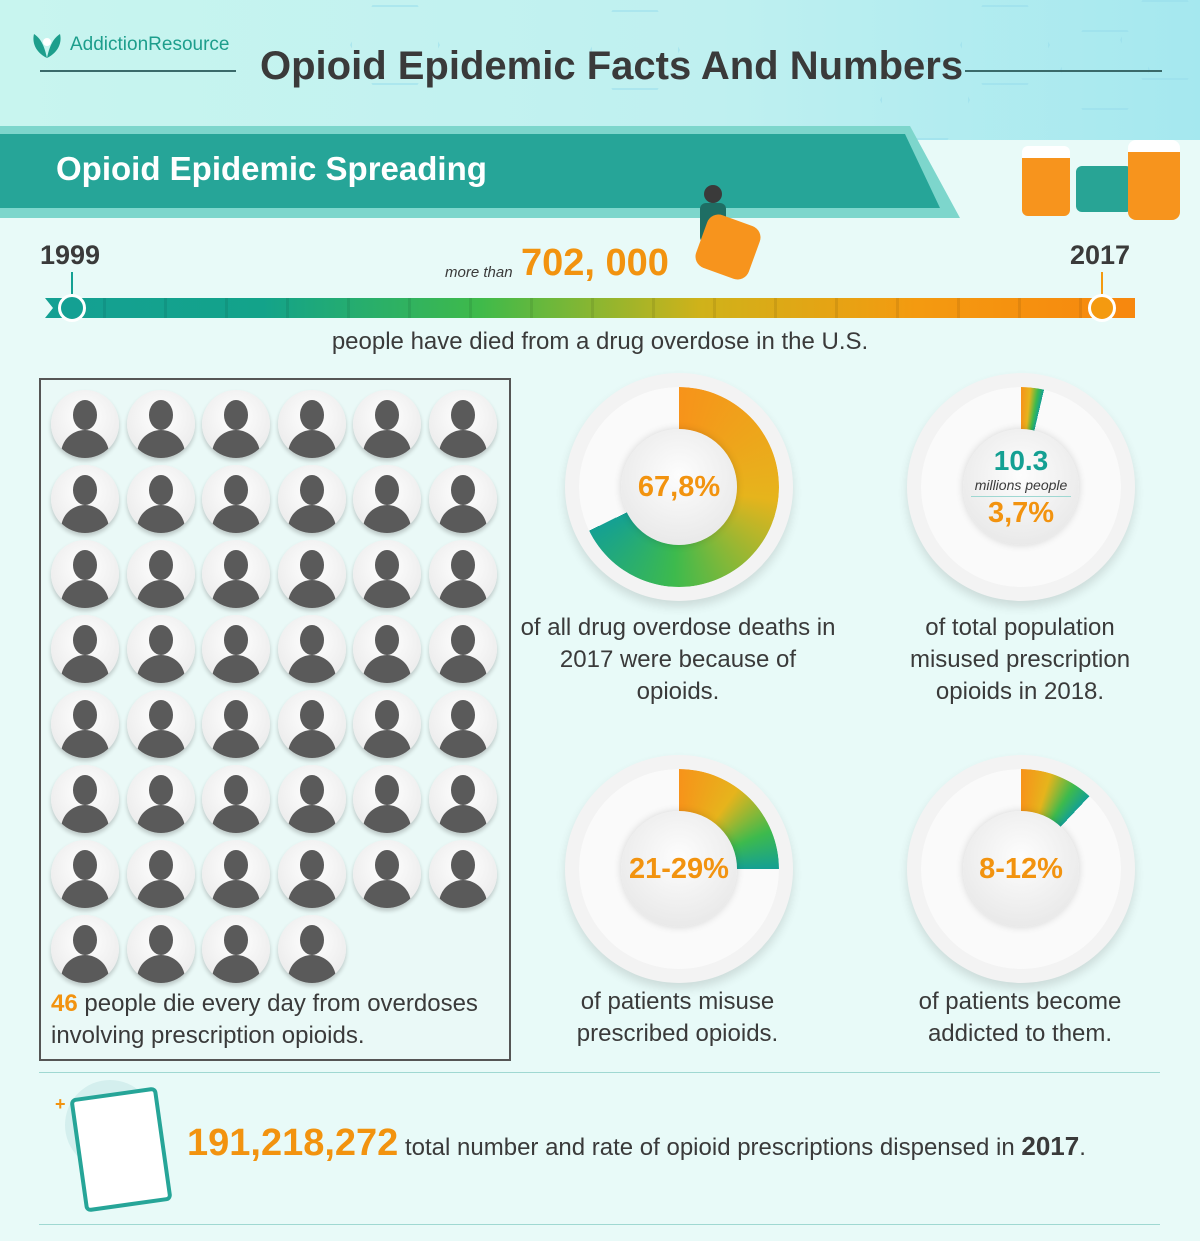 The height and width of the screenshot is (1241, 1200). I want to click on end-year: 2017, so click(1100, 255).